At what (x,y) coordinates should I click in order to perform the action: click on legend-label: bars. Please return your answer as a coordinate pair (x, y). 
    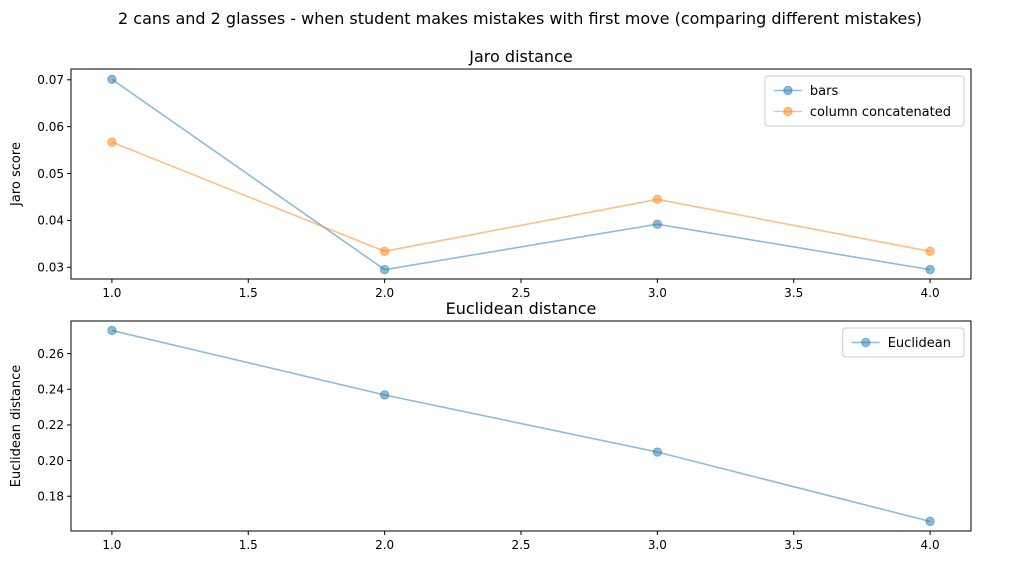
    Looking at the image, I should click on (824, 91).